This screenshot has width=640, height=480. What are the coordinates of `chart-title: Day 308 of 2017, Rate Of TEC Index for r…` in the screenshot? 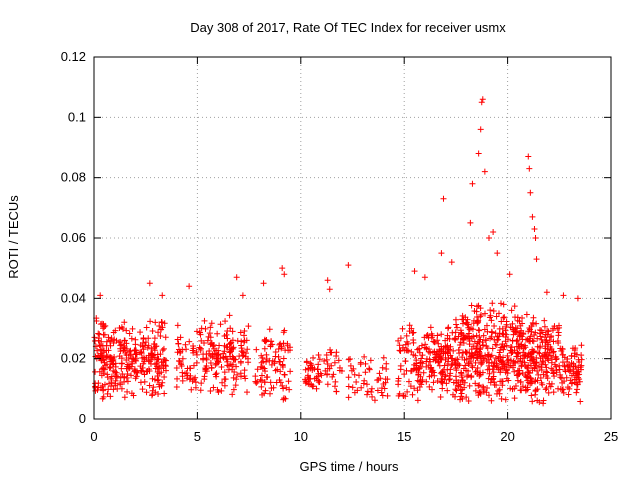 It's located at (348, 27).